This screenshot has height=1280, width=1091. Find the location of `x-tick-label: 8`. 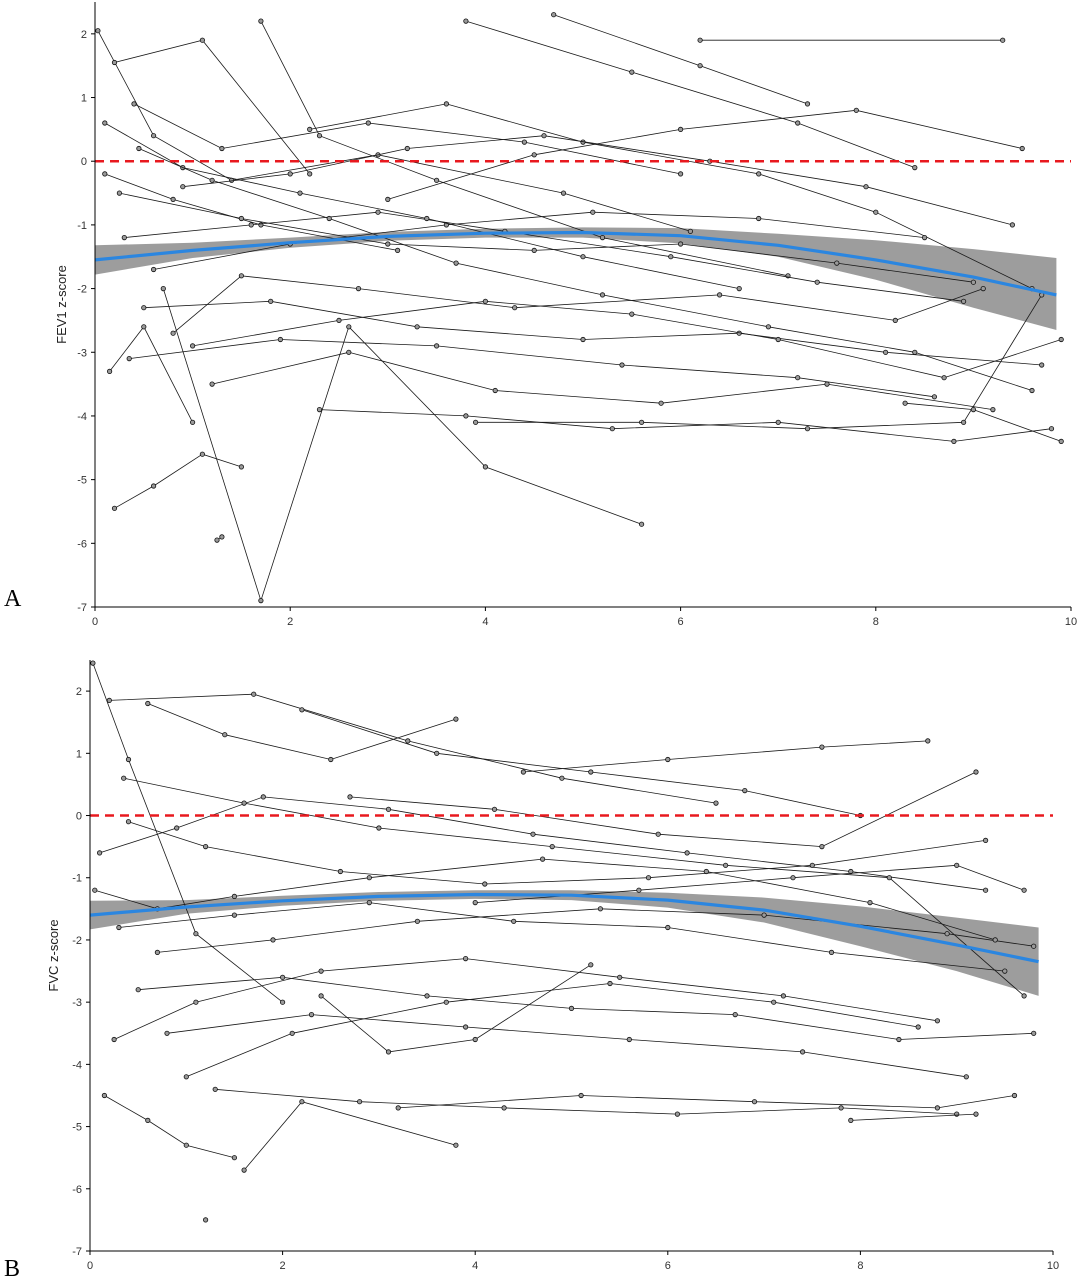

x-tick-label: 8 is located at coordinates (860, 1266).